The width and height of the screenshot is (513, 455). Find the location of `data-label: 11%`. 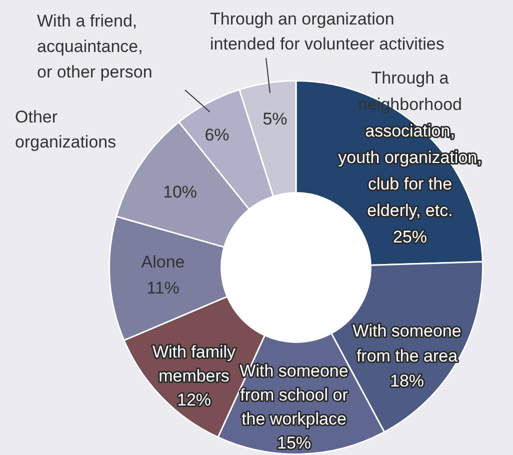

data-label: 11% is located at coordinates (163, 288).